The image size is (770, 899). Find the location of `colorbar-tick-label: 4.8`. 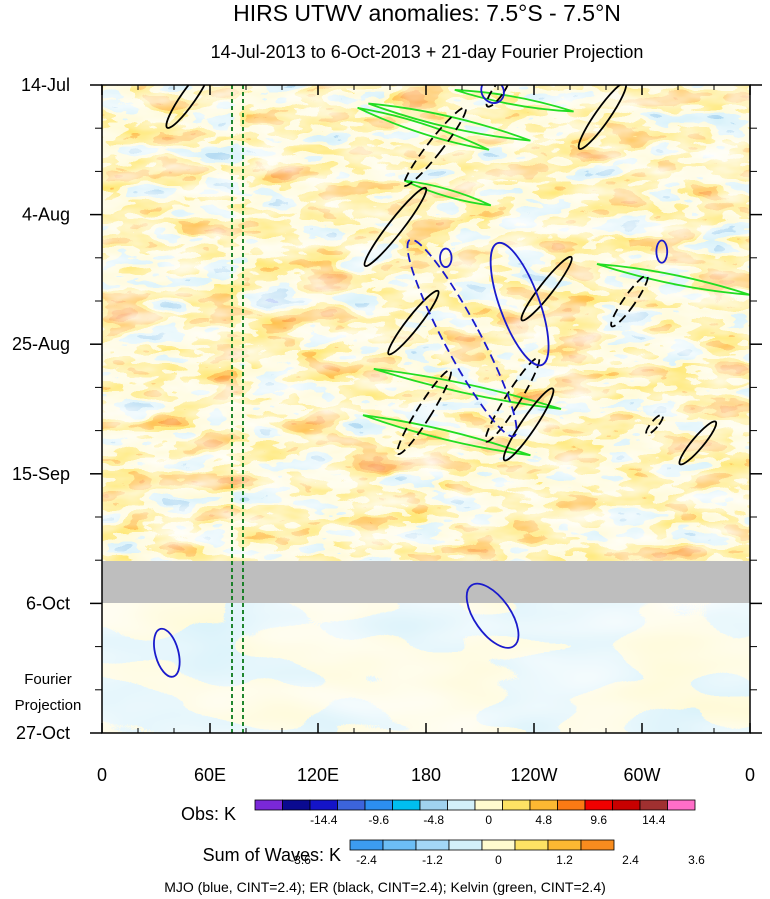

colorbar-tick-label: 4.8 is located at coordinates (543, 820).